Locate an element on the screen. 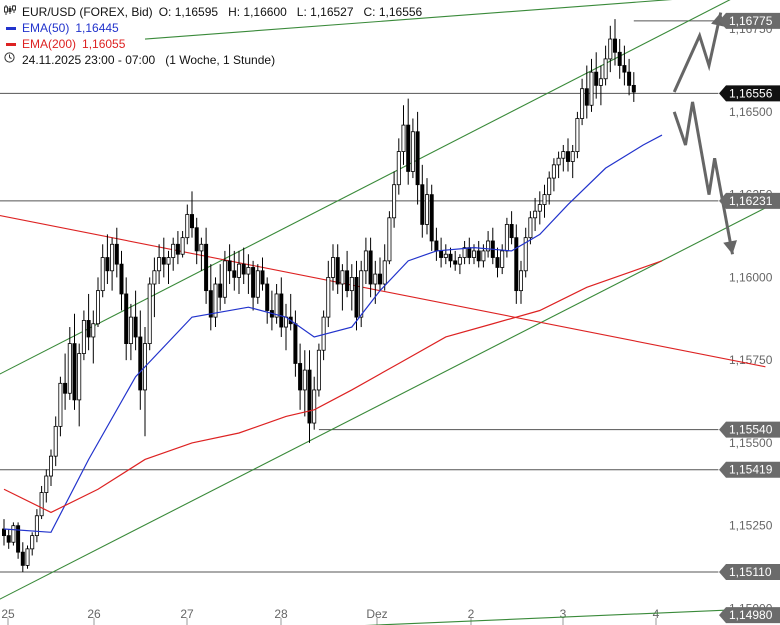 Image resolution: width=780 pixels, height=625 pixels. legend-ema200-value: 1,16055 is located at coordinates (104, 44).